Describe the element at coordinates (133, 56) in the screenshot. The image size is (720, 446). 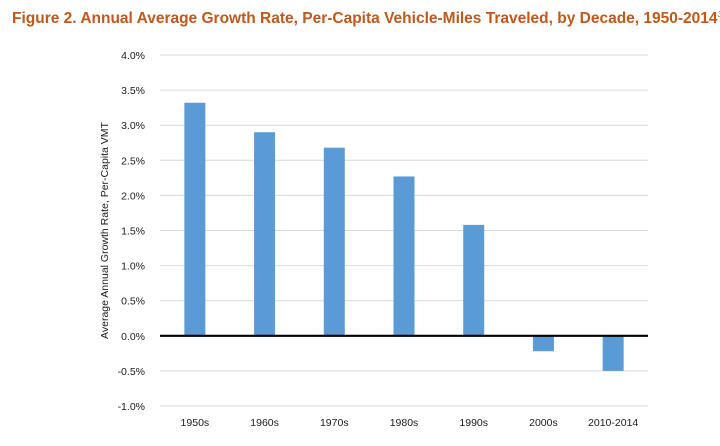
I see `y-tick-label: 4.0%` at that location.